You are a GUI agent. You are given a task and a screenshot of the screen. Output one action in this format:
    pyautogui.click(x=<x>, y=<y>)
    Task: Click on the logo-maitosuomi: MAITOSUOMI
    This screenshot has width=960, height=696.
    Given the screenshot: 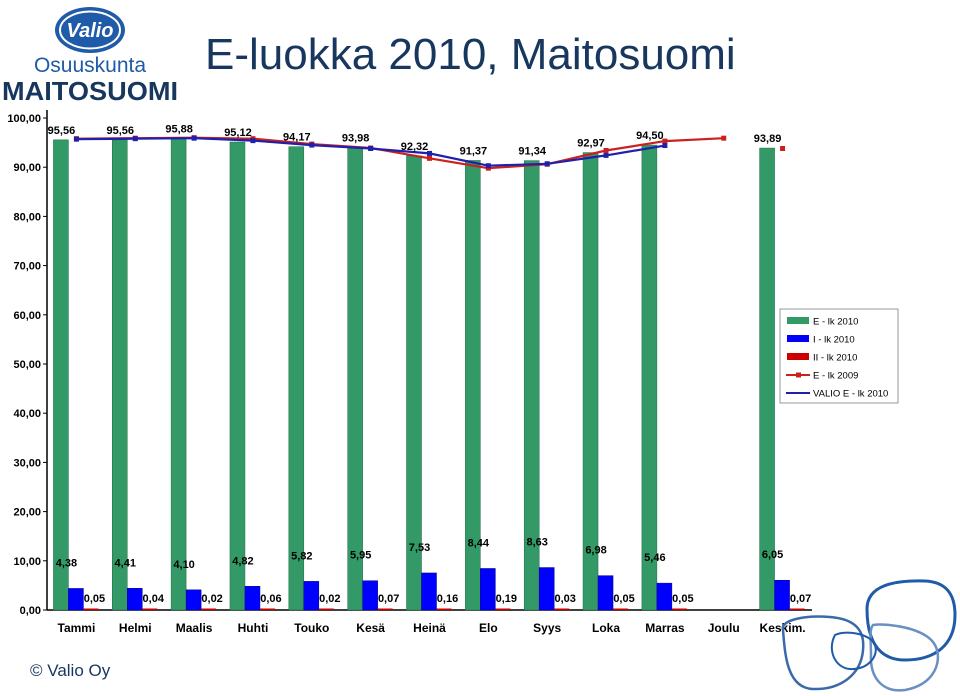 What is the action you would take?
    pyautogui.click(x=90, y=91)
    